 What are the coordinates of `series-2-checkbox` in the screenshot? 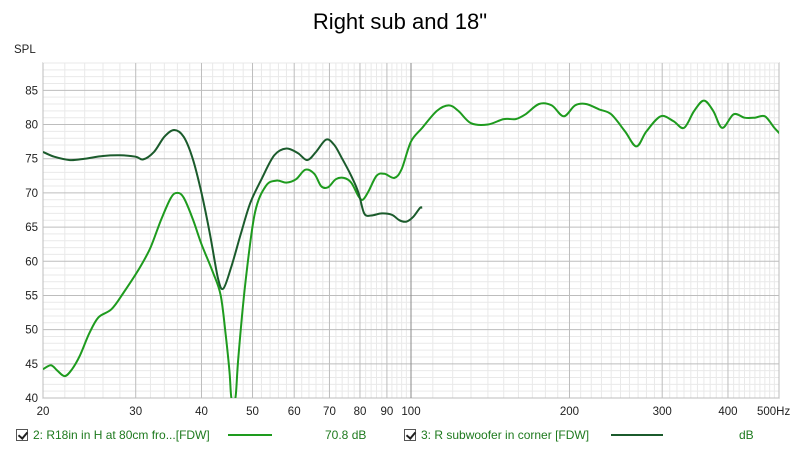 It's located at (410, 435).